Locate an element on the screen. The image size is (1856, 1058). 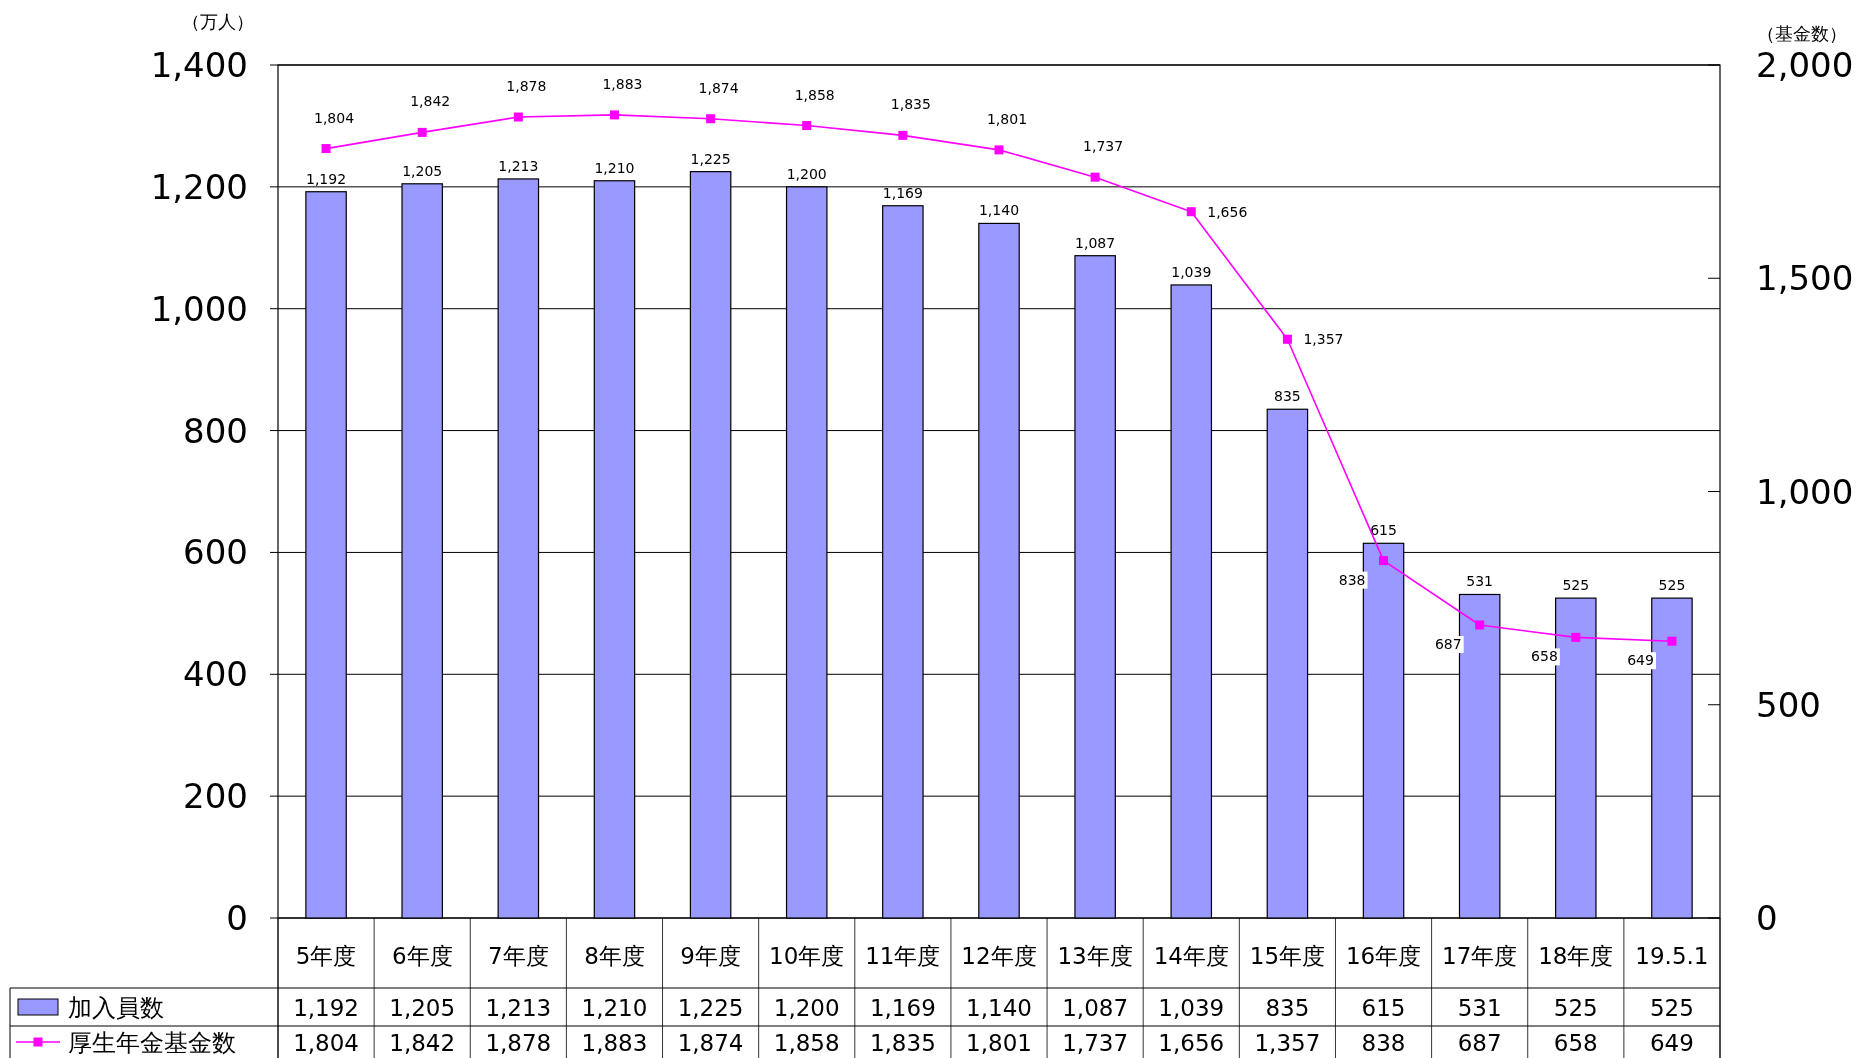
data-label: 649 is located at coordinates (1671, 1043).